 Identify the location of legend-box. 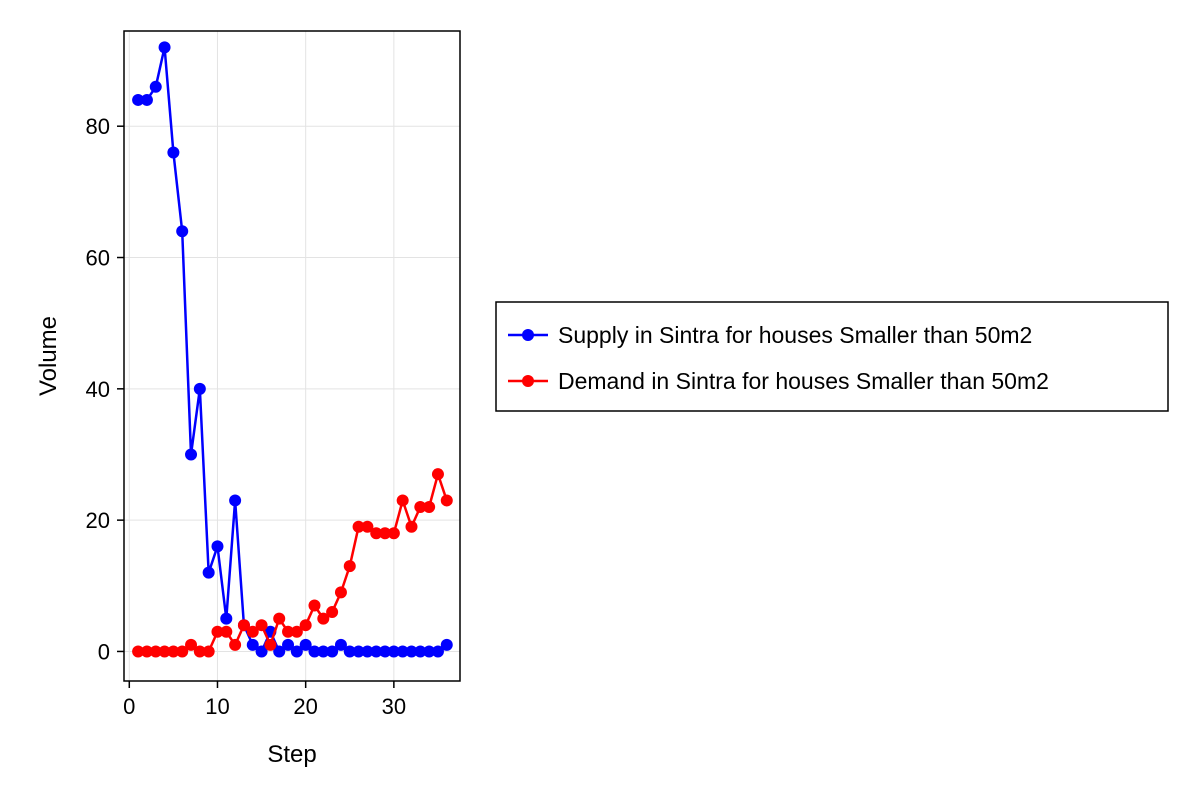
(832, 356).